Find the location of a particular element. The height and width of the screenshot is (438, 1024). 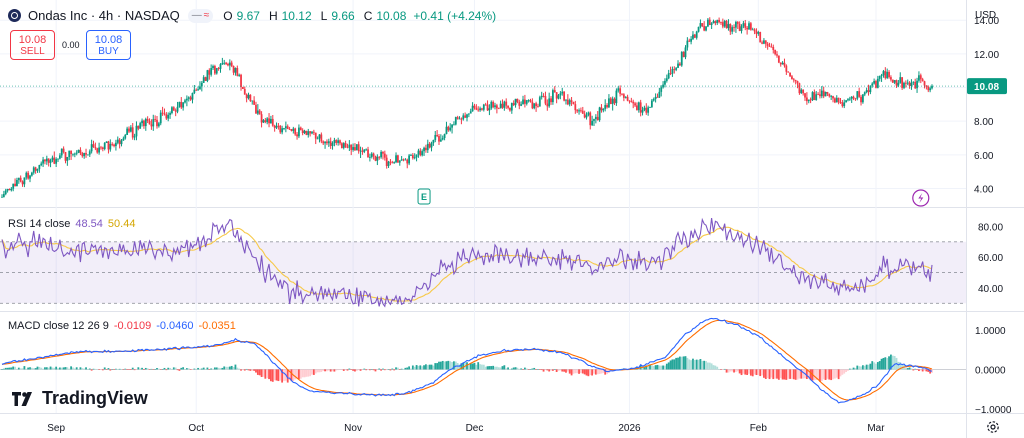

close-value: 10.08 is located at coordinates (391, 15).